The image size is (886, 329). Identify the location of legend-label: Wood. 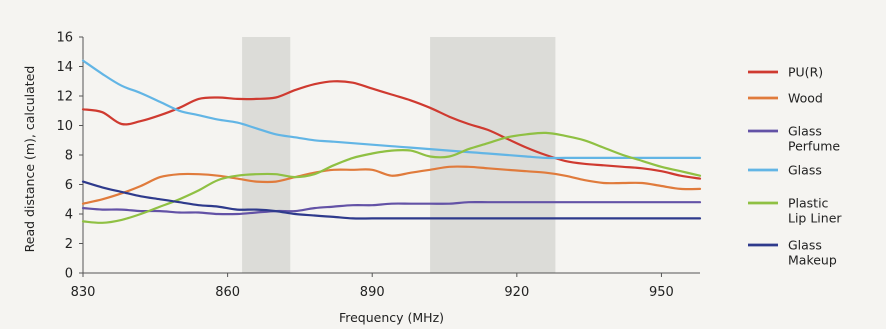
(805, 98).